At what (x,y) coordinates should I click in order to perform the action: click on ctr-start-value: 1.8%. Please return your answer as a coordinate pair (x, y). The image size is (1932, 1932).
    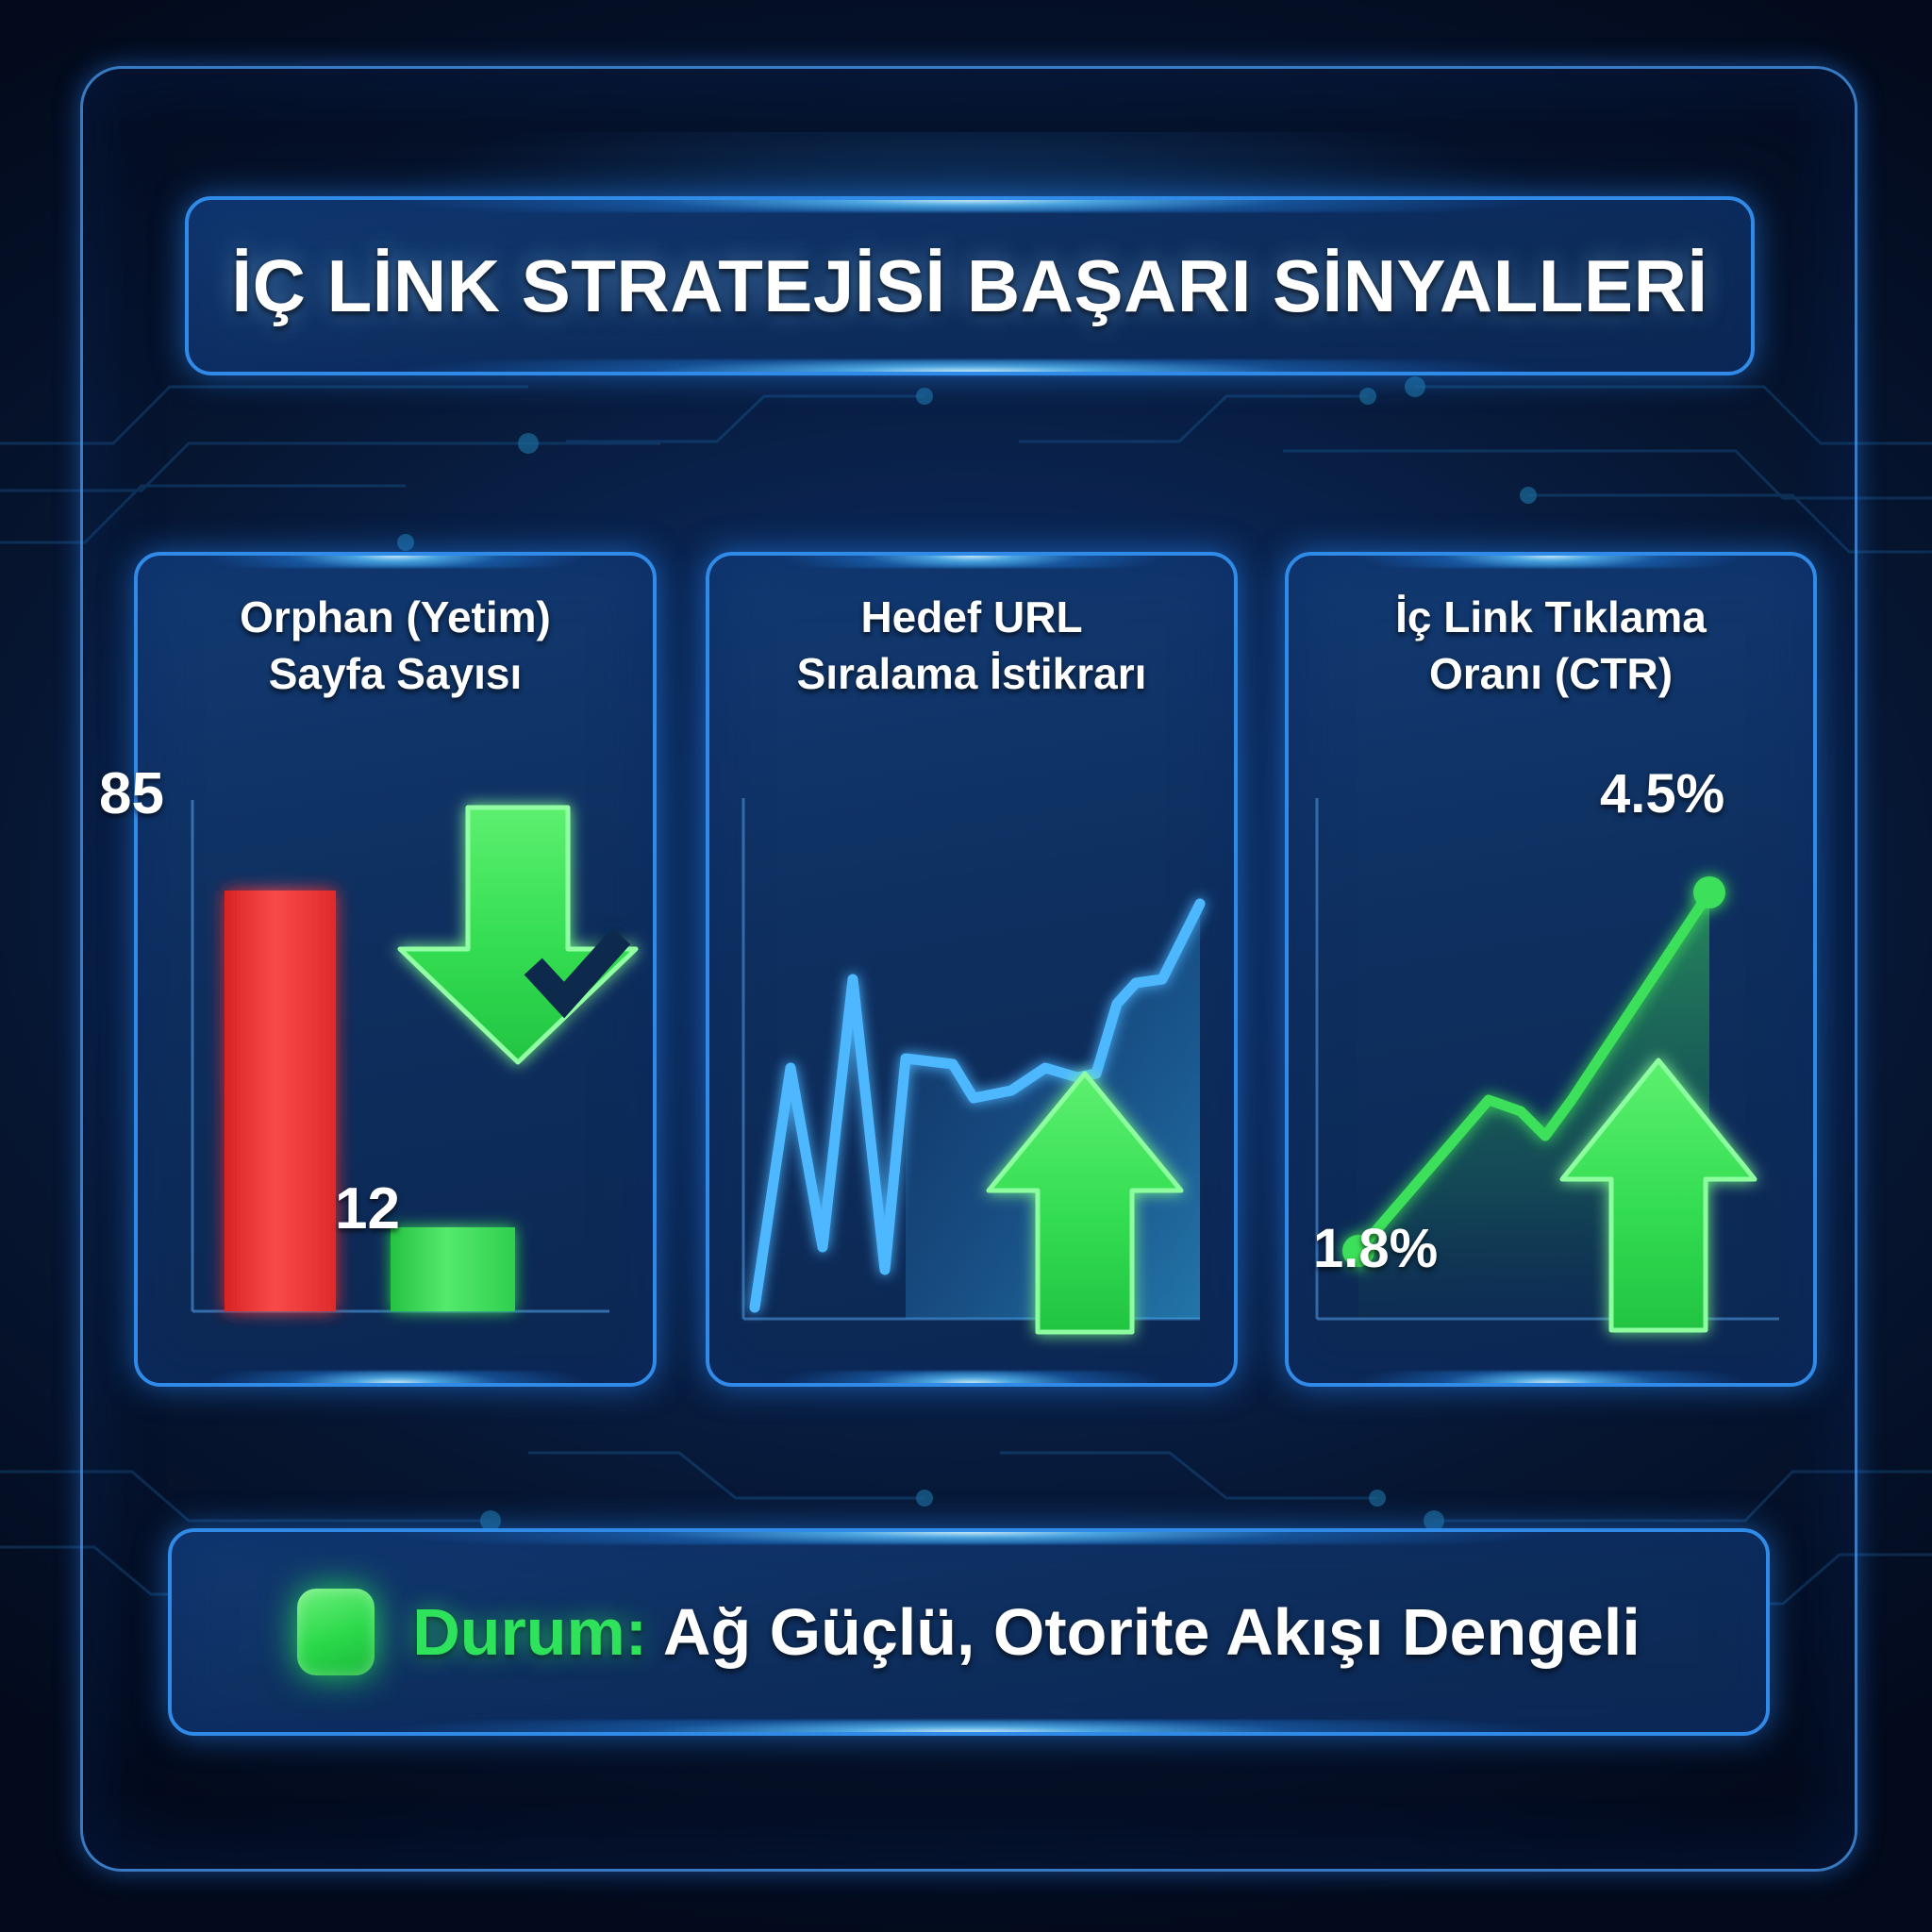
    Looking at the image, I should click on (1376, 1248).